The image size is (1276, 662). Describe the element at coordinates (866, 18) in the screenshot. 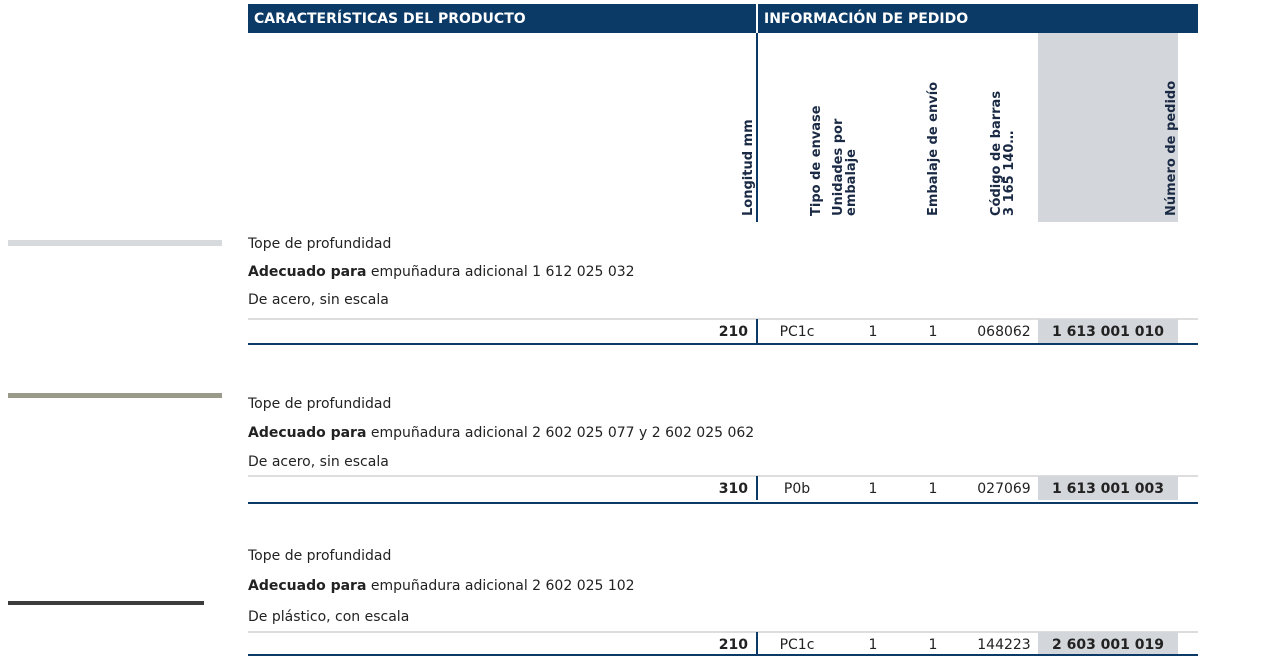

I see `group-header: INFORMACIÓN DE PEDIDO` at that location.